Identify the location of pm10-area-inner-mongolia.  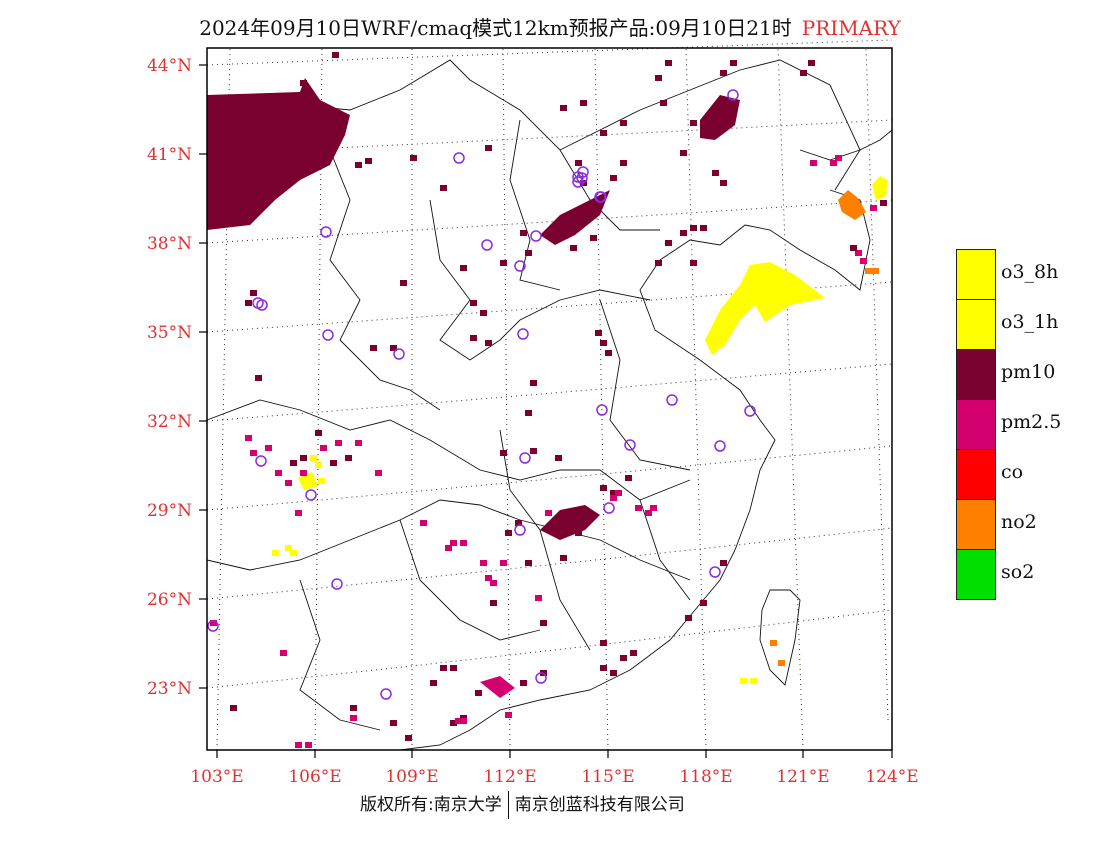
(278, 154).